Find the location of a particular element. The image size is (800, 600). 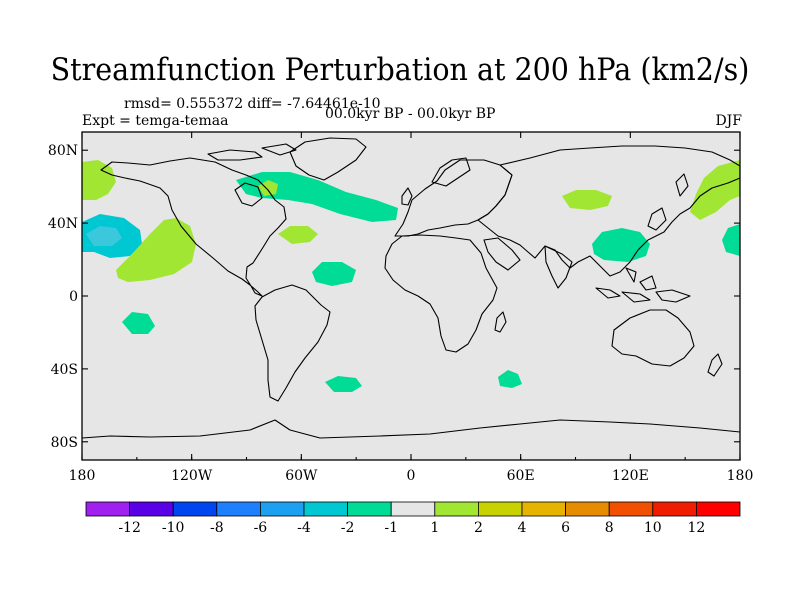

coast-sakhalin is located at coordinates (682, 185).